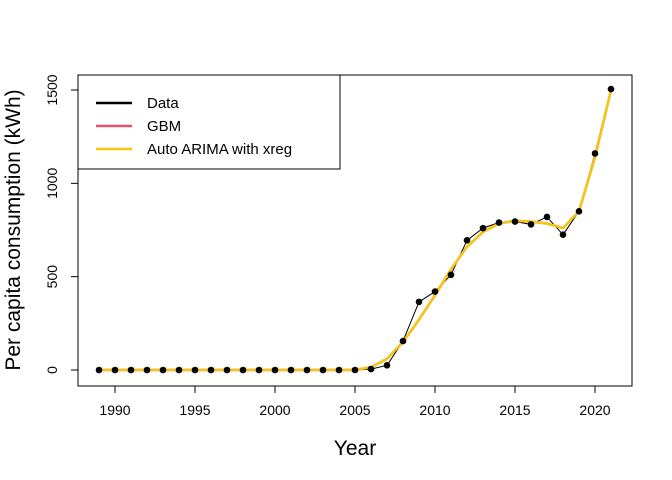 This screenshot has width=672, height=480. I want to click on y-tick-label: 0, so click(52, 370).